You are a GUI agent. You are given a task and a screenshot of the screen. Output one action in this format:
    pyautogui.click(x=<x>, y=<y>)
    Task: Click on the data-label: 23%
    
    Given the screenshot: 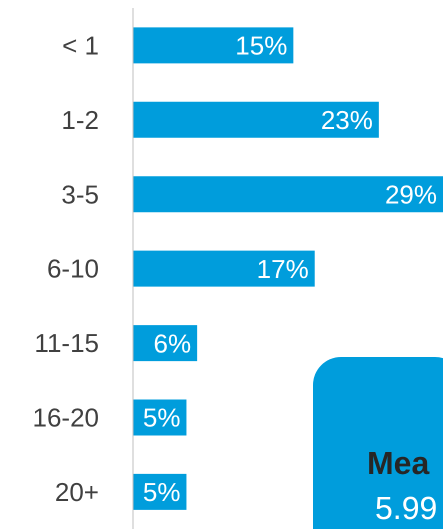 What is the action you would take?
    pyautogui.click(x=346, y=120)
    